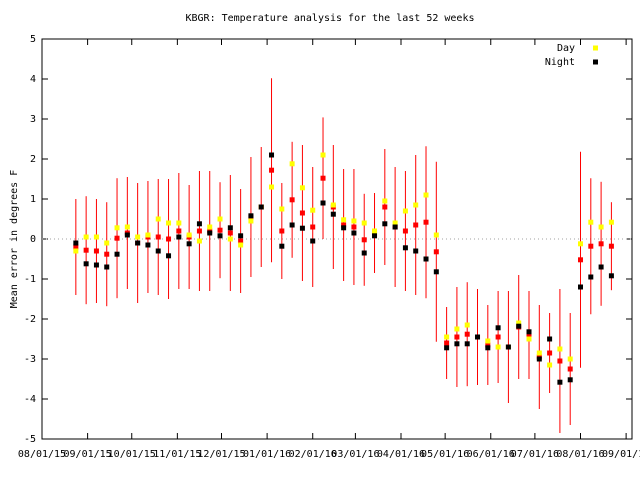 The width and height of the screenshot is (640, 484). I want to click on x-tick-label: 03/01/16, so click(355, 454).